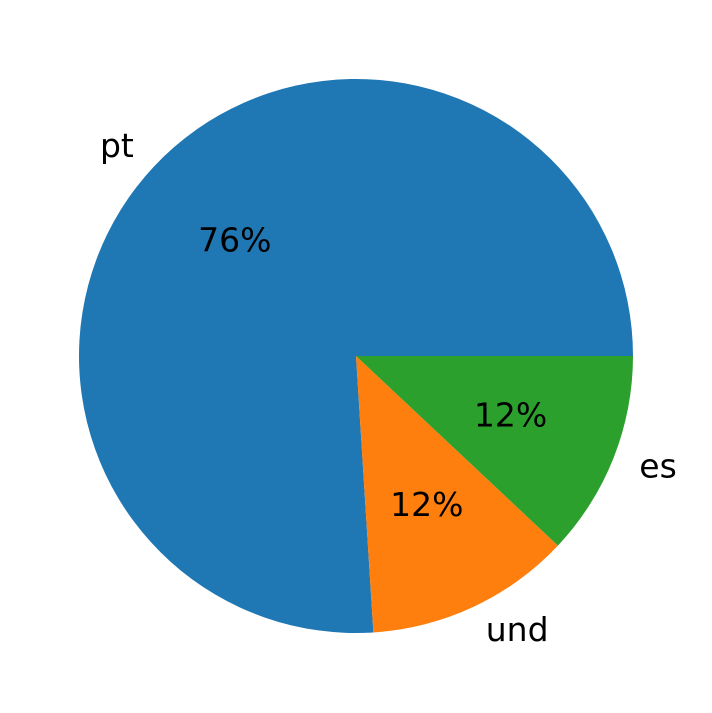 The height and width of the screenshot is (713, 712). Describe the element at coordinates (234, 240) in the screenshot. I see `value-label: 76%` at that location.